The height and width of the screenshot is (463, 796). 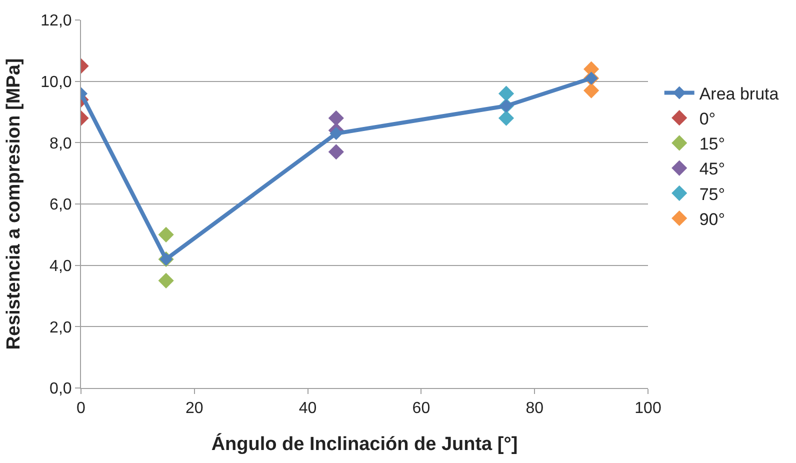 What do you see at coordinates (61, 143) in the screenshot?
I see `y-tick-label: 8,0` at bounding box center [61, 143].